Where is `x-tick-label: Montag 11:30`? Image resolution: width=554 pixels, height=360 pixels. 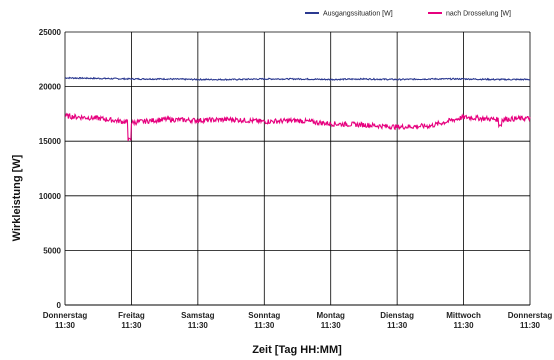
x-tick-label: Montag 11:30 is located at coordinates (330, 320).